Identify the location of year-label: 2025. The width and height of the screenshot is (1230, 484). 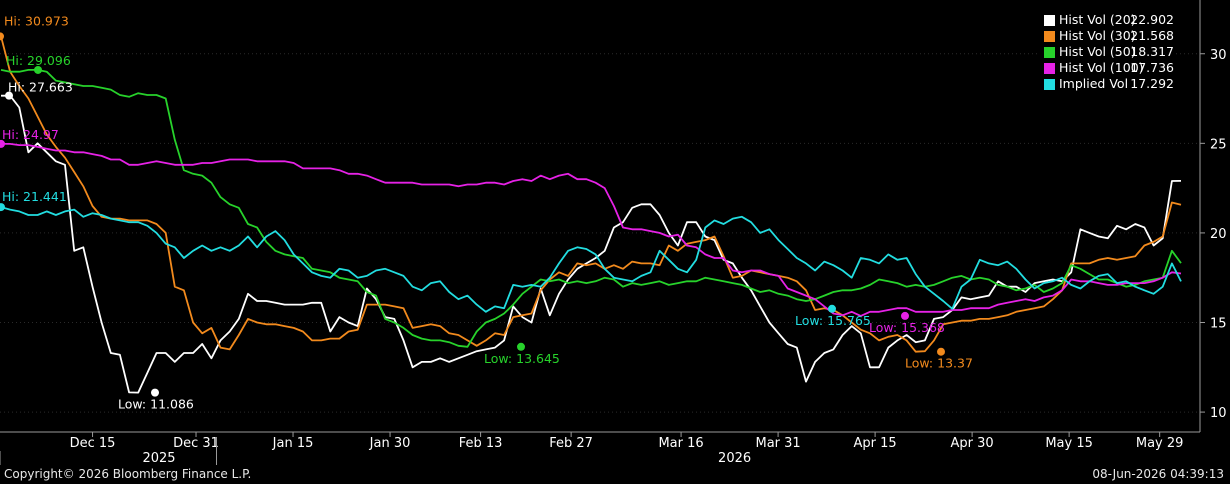
(158, 458).